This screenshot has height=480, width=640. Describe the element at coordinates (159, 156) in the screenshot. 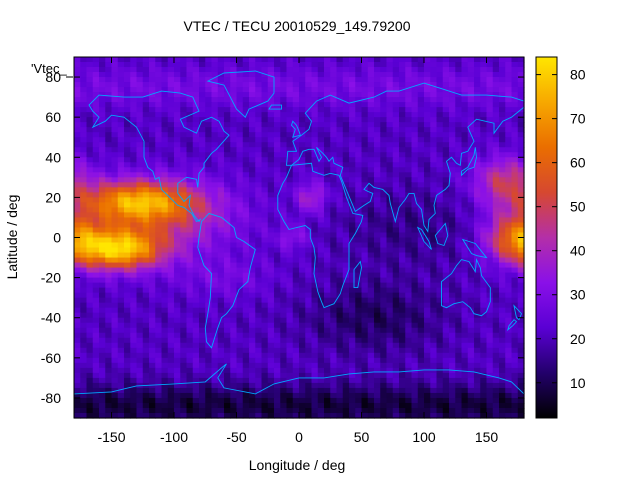

I see `coastline-north-america` at that location.